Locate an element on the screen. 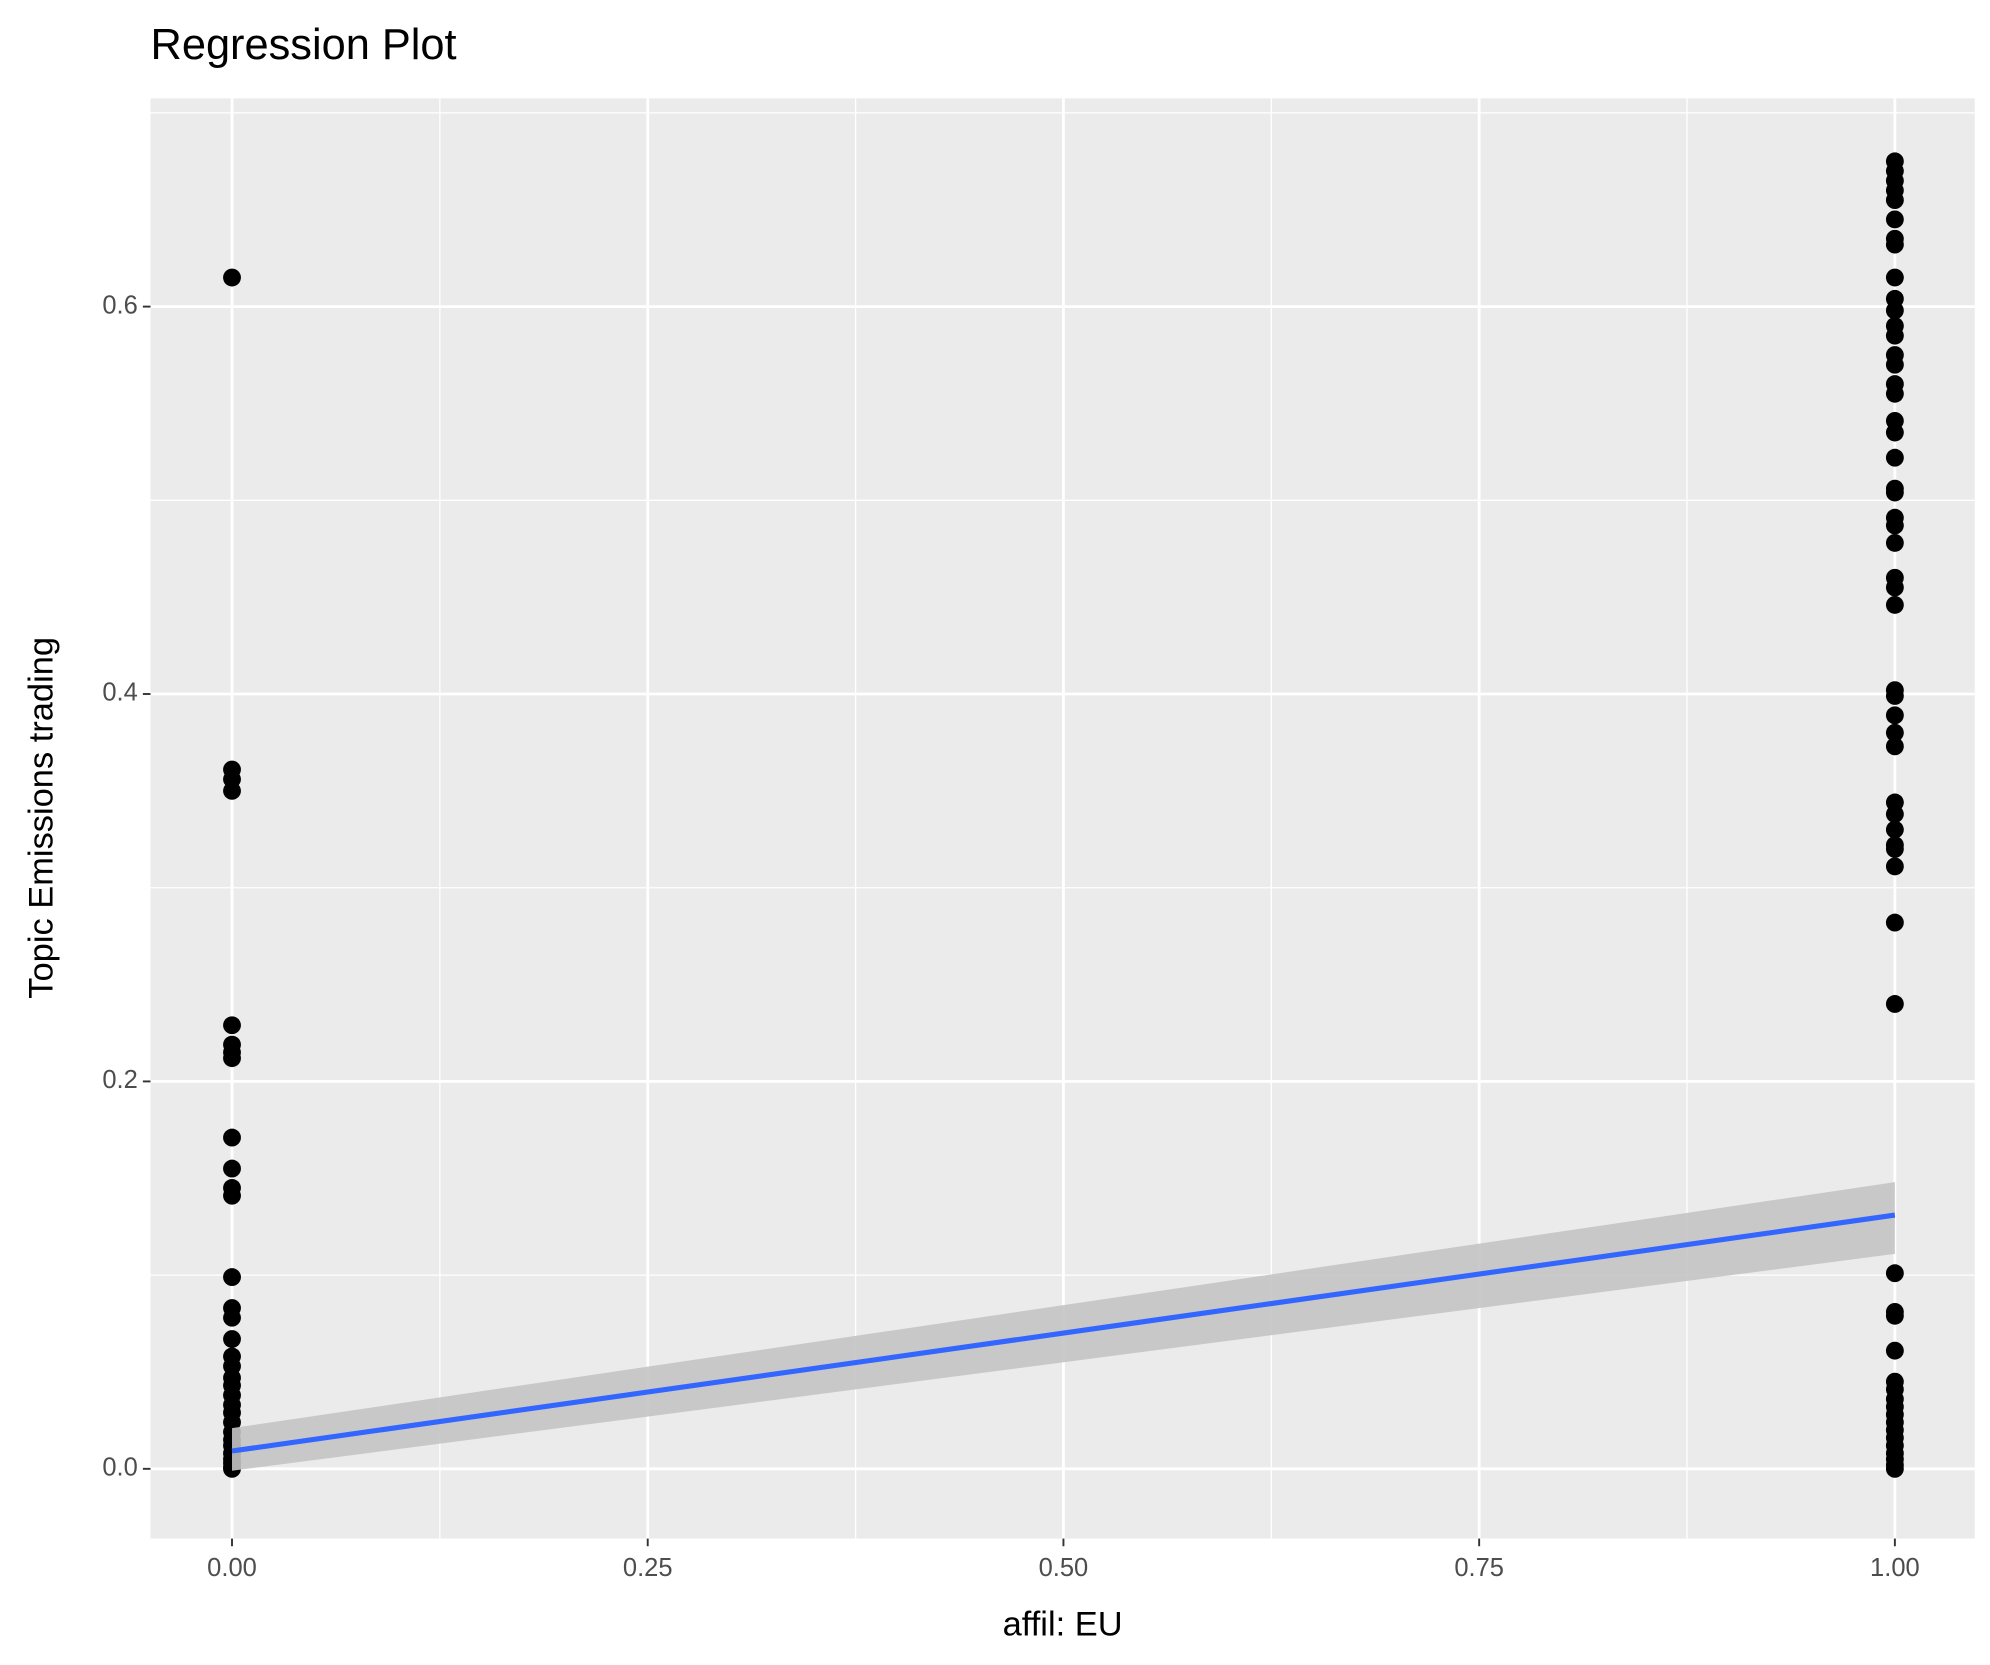  y-axis-label: Topic Emissions trading is located at coordinates (41, 818).